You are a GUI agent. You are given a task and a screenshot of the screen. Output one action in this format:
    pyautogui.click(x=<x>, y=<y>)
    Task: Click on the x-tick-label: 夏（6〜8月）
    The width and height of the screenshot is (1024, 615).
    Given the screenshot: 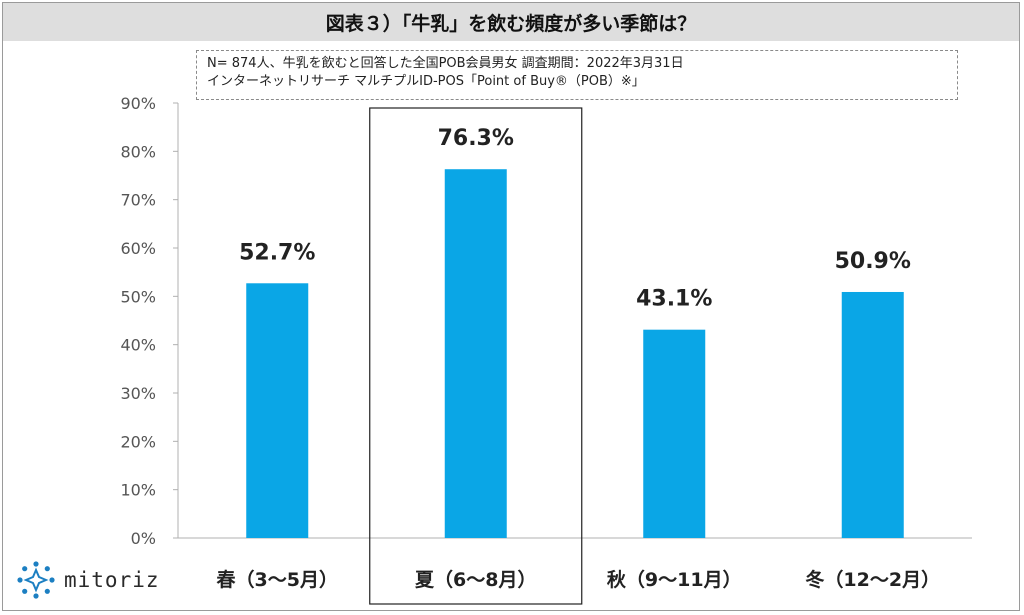 What is the action you would take?
    pyautogui.click(x=475, y=579)
    